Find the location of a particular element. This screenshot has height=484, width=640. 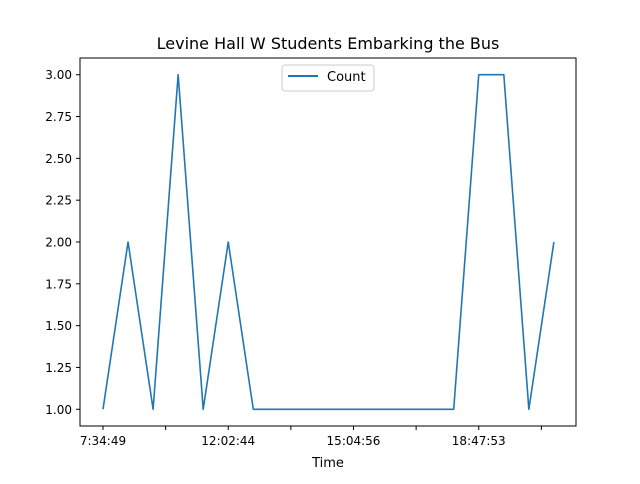

chart-title: Levine Hall W Students Embarking the Bus is located at coordinates (328, 43).